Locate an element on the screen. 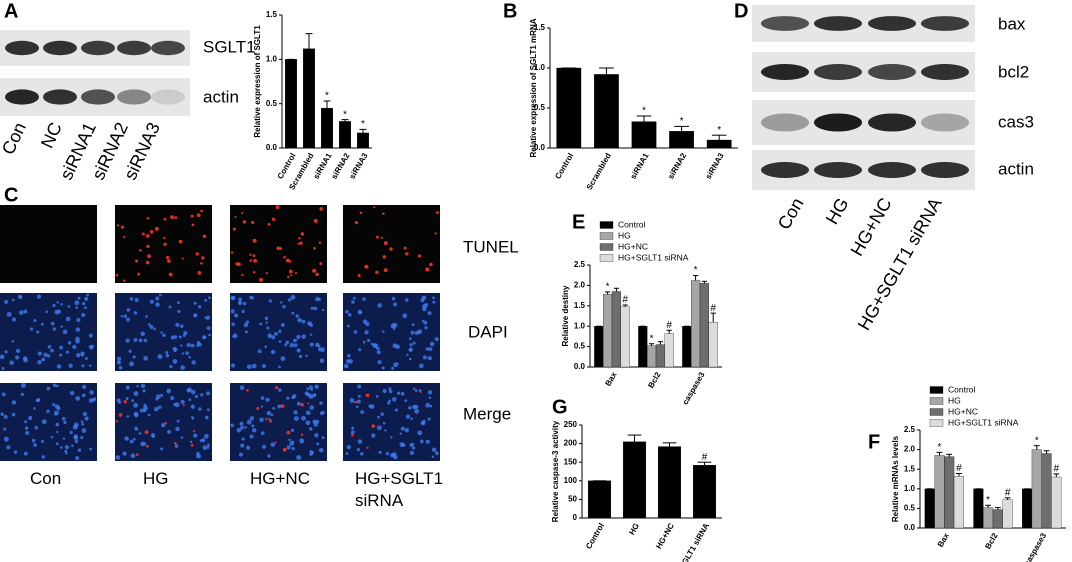 This screenshot has width=1072, height=562. x-tick-label: HG+SGLT1 siRNA is located at coordinates (690, 541).